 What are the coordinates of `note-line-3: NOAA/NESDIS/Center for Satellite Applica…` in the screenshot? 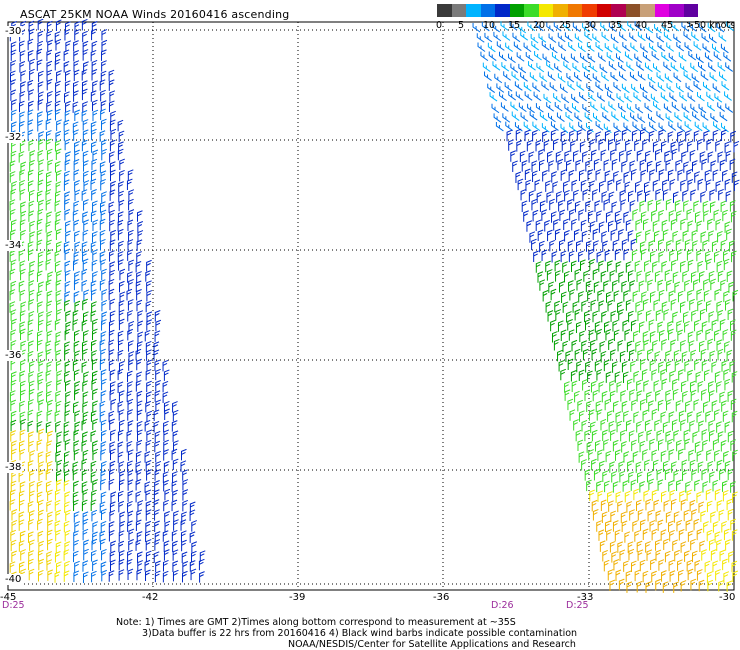 It's located at (432, 644).